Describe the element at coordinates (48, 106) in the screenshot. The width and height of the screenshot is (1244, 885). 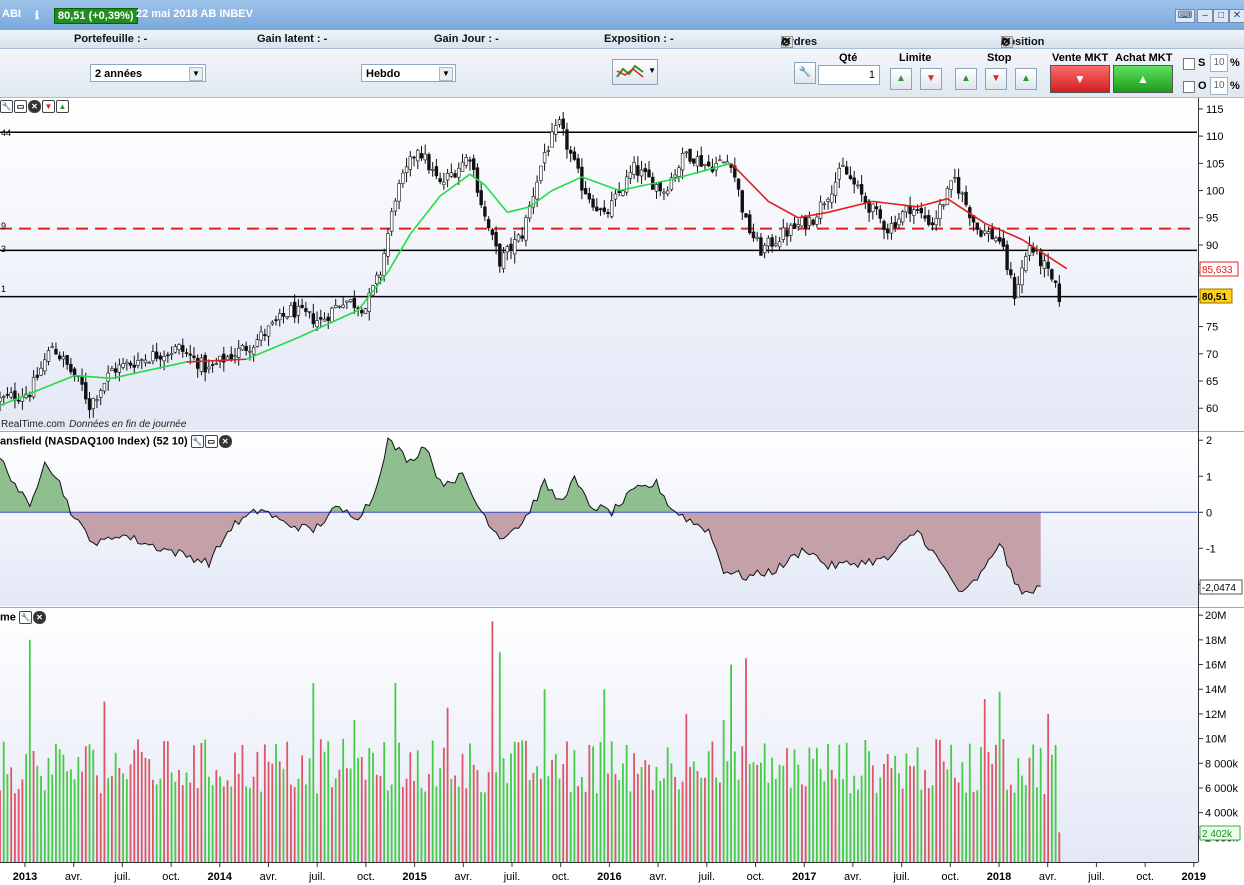
I see `arrow-down-icon: ▼` at that location.